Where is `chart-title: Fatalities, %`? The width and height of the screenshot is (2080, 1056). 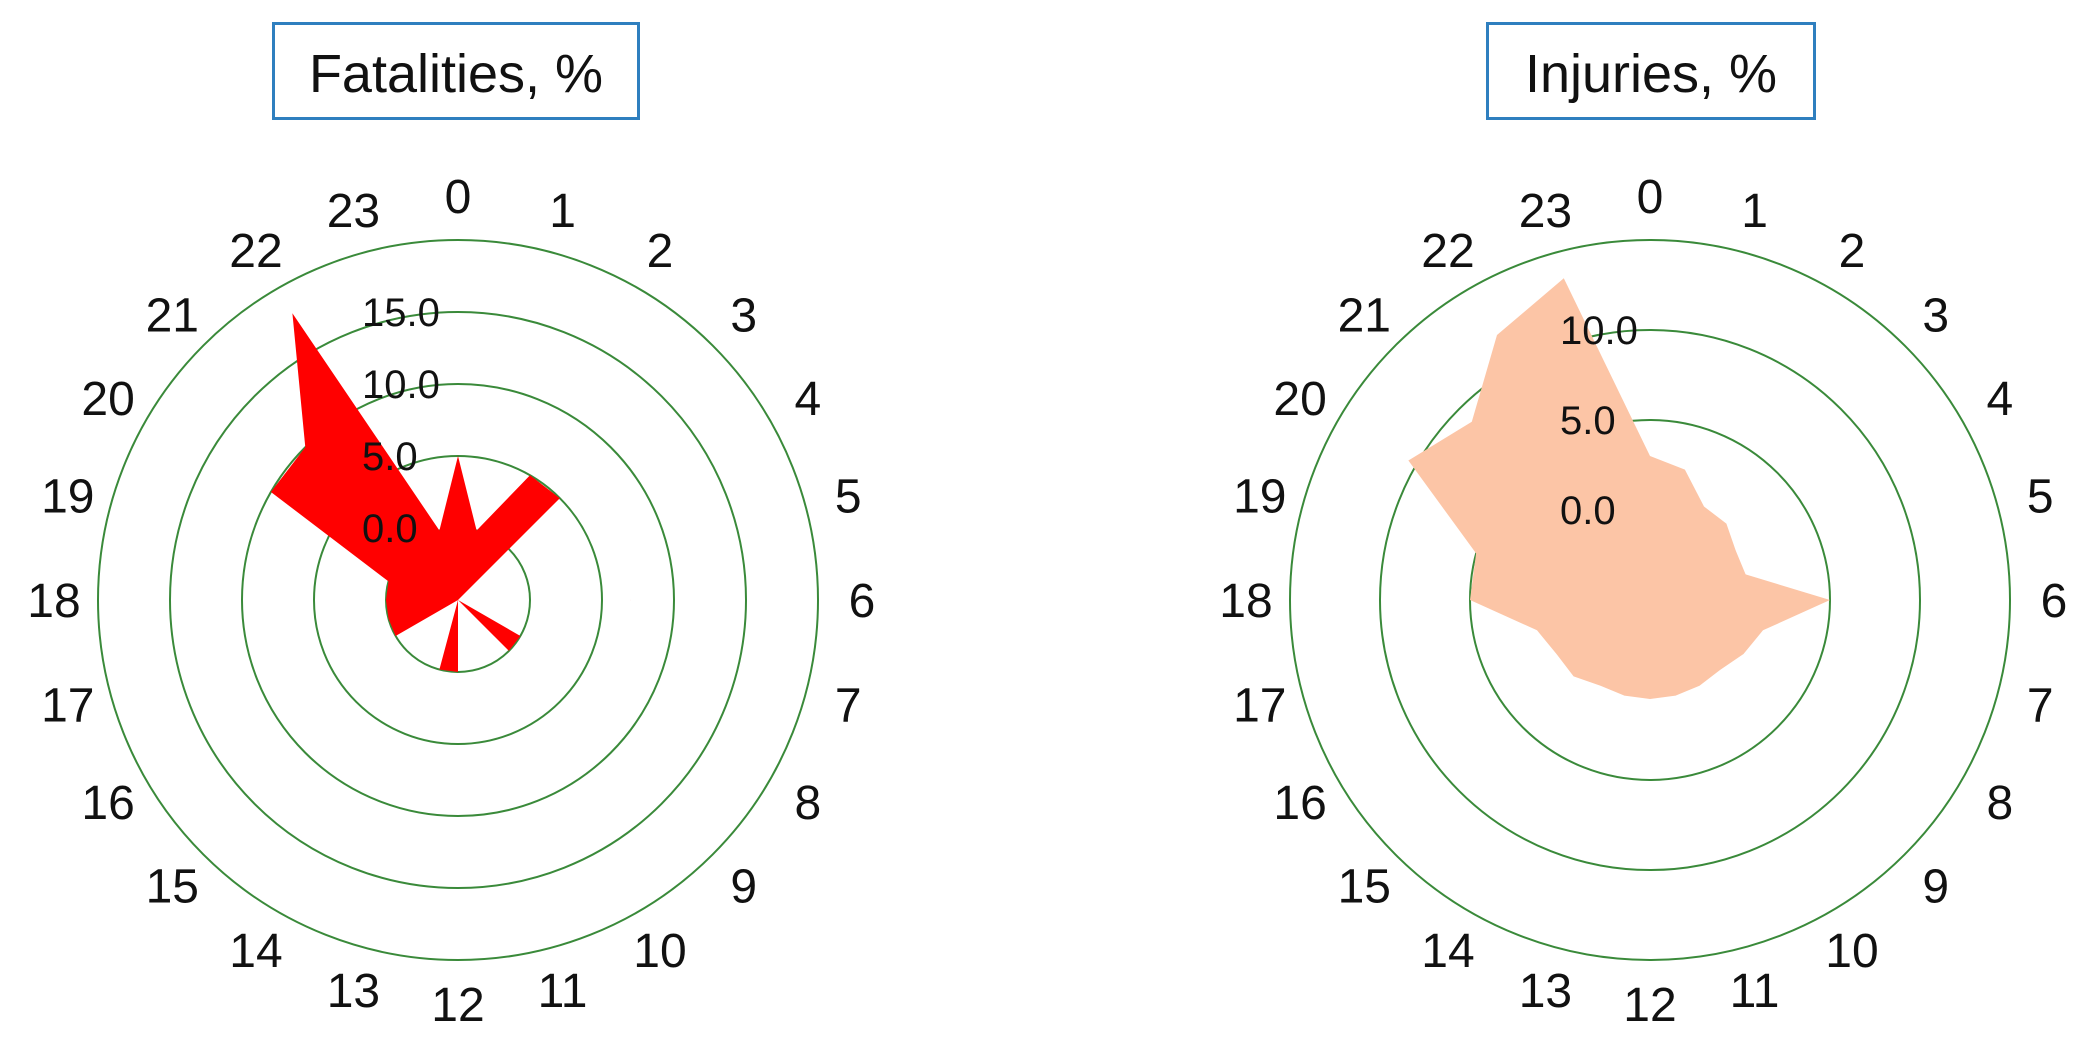 chart-title: Fatalities, % is located at coordinates (456, 71).